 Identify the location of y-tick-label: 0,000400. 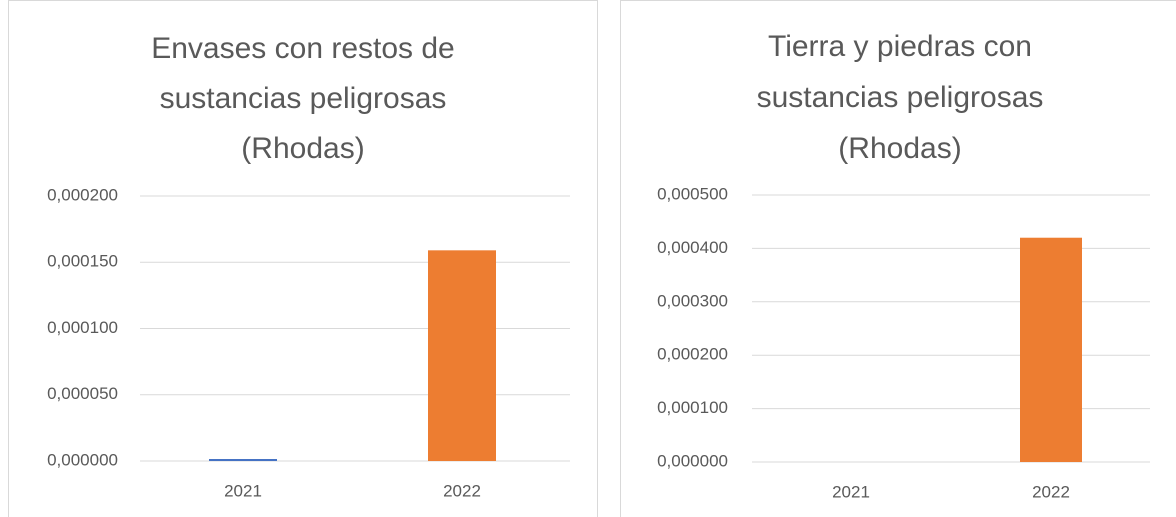
(692, 247).